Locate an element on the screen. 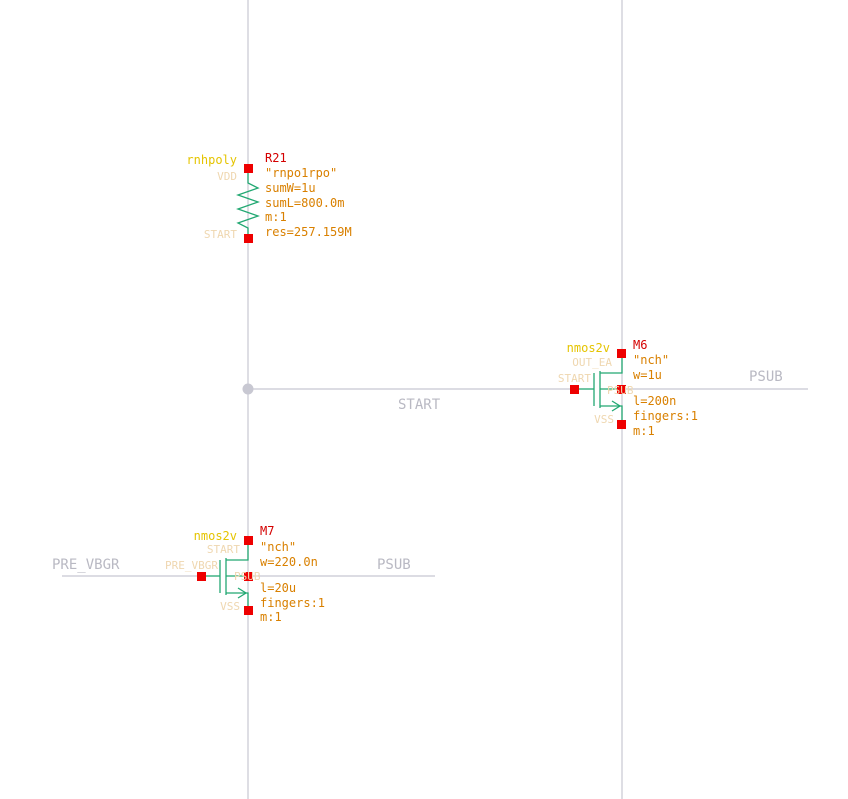 Image resolution: width=848 pixels, height=799 pixels. m7-pin-source is located at coordinates (248, 610).